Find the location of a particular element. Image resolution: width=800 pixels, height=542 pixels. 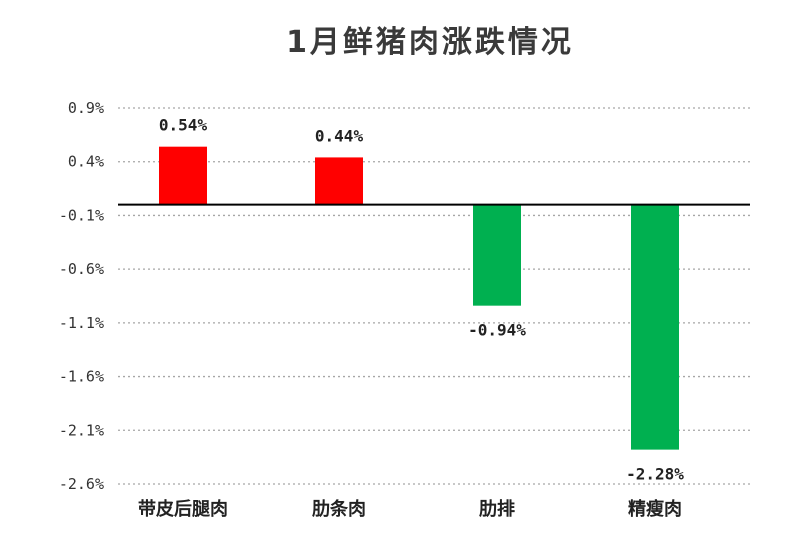

y-axis-tick-labels: 0.9% 0.4% -0.1% -0.6% -1.1% -1.6% -2.1% -2.6% is located at coordinates (81, 296).